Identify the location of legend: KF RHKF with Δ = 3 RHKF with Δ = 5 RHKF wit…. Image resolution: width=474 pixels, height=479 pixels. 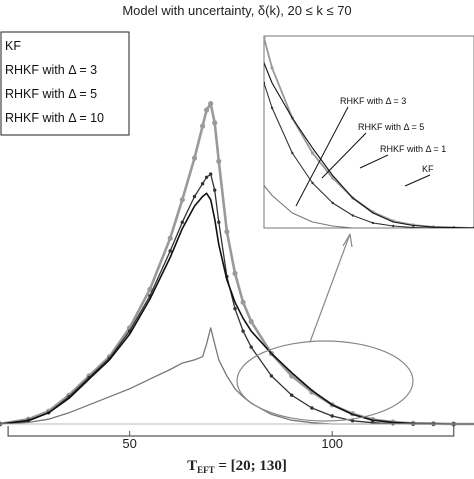
(65, 83).